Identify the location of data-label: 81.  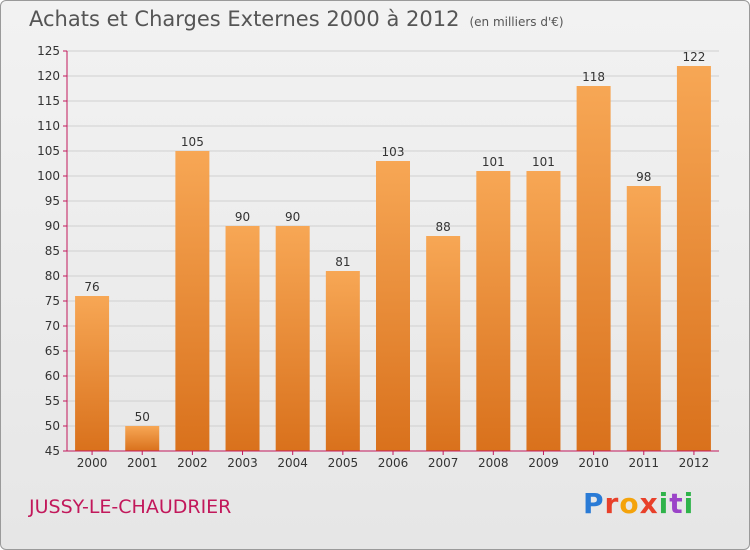
(342, 262).